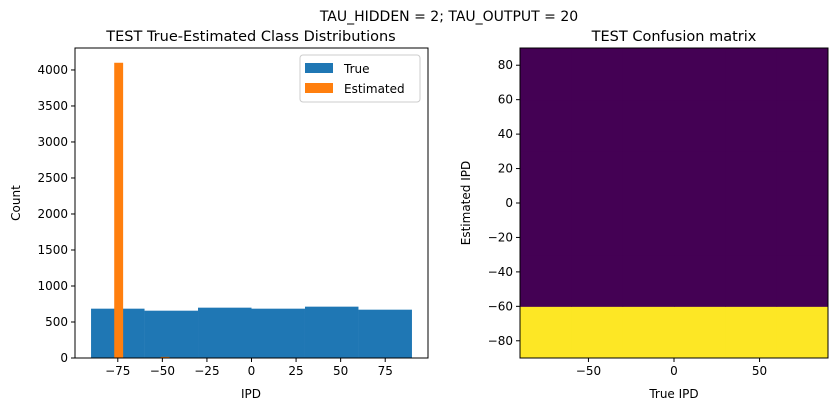 The width and height of the screenshot is (837, 411). I want to click on left-y-label: Count, so click(16, 203).